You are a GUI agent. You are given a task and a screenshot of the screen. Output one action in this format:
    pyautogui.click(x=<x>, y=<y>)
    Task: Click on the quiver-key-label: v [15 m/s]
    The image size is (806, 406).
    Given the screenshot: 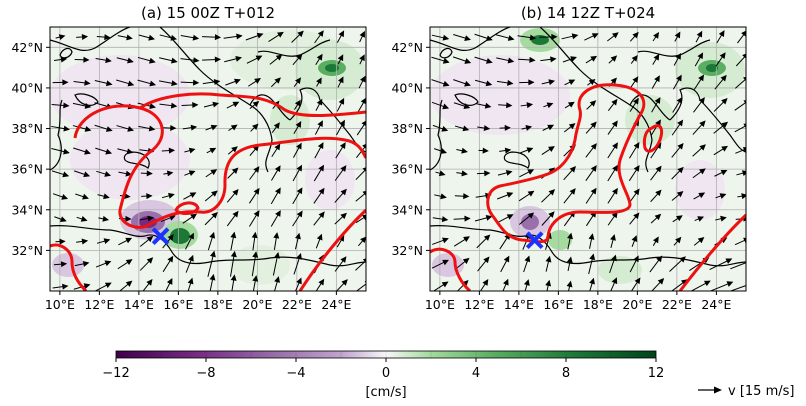 What is the action you would take?
    pyautogui.click(x=761, y=391)
    